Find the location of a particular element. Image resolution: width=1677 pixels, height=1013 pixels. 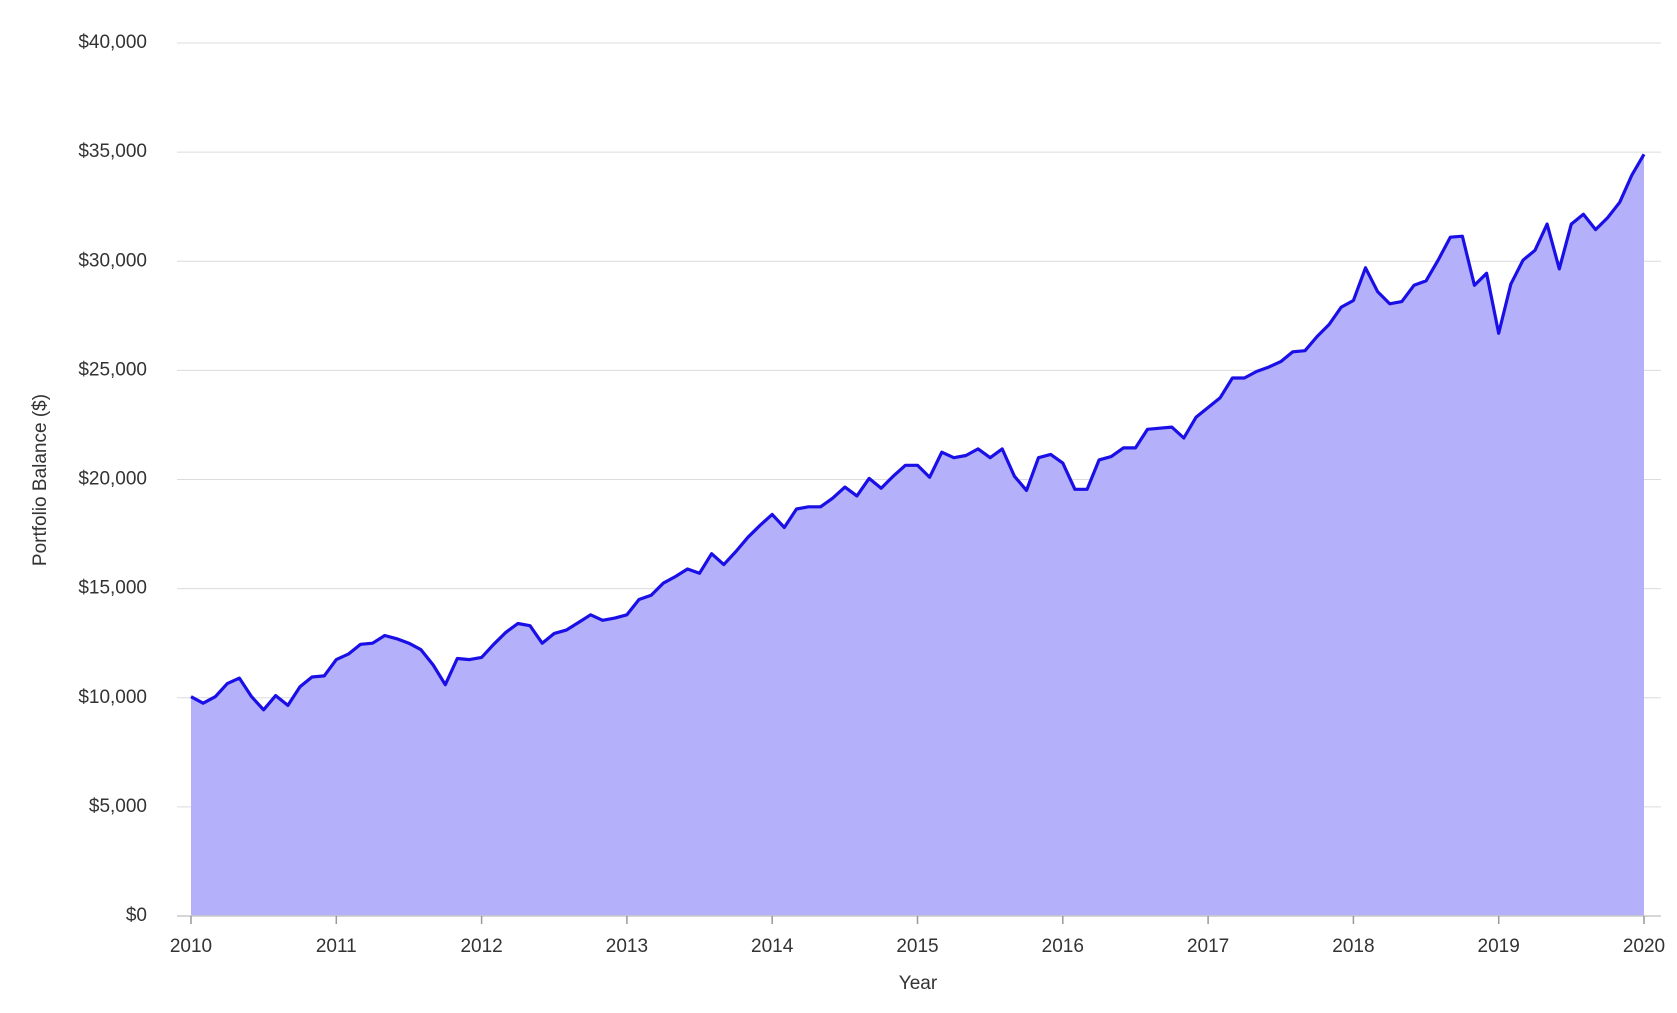

y-tick-label: $40,000 is located at coordinates (112, 42).